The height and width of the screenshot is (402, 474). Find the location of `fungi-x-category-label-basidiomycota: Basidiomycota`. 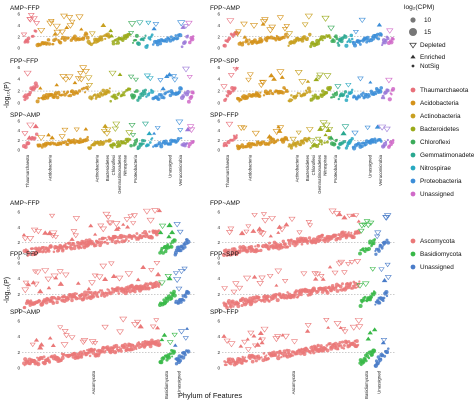

fungi-x-category-label-basidiomycota: Basidiomycota is located at coordinates (366, 384).